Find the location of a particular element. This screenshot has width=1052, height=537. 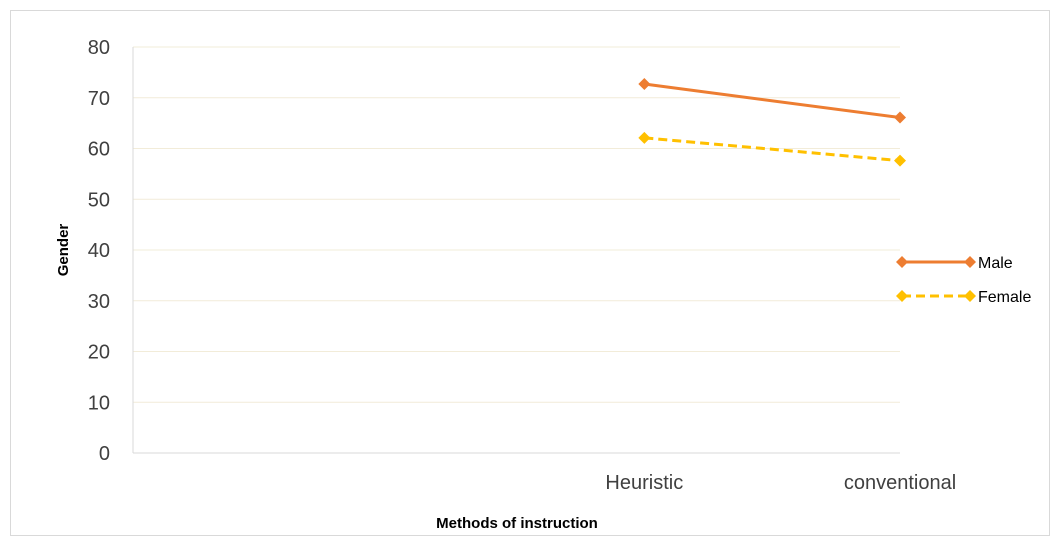

y-tick-labels: 0 10 20 30 40 50 60 70 80 is located at coordinates (99, 251).